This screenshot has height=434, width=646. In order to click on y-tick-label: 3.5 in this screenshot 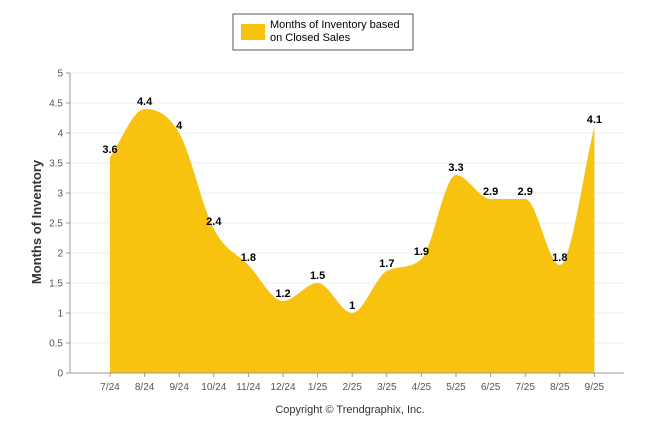, I will do `click(56, 164)`.